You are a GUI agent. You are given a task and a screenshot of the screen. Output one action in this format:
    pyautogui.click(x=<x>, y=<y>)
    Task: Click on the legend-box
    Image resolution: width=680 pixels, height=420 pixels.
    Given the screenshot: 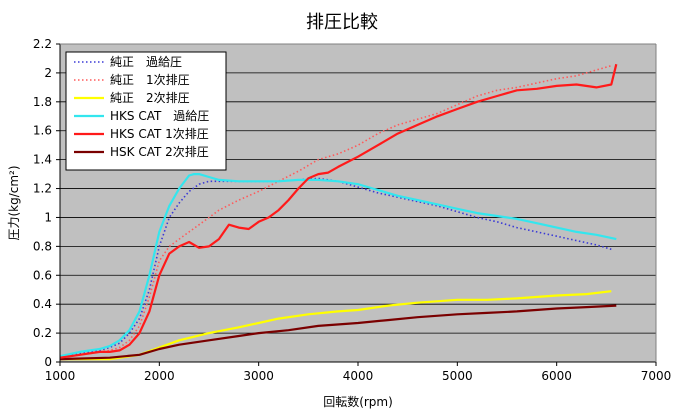 What is the action you would take?
    pyautogui.click(x=146, y=111)
    